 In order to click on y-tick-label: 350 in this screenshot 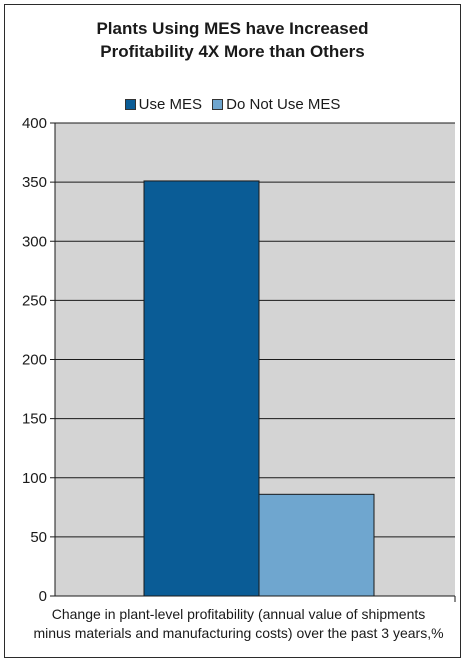, I will do `click(34, 182)`.